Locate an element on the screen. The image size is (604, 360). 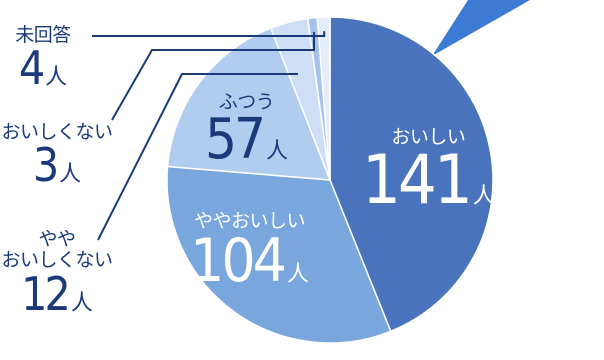
label-yaya-oishikunai-unit: 人 is located at coordinates (81, 303).